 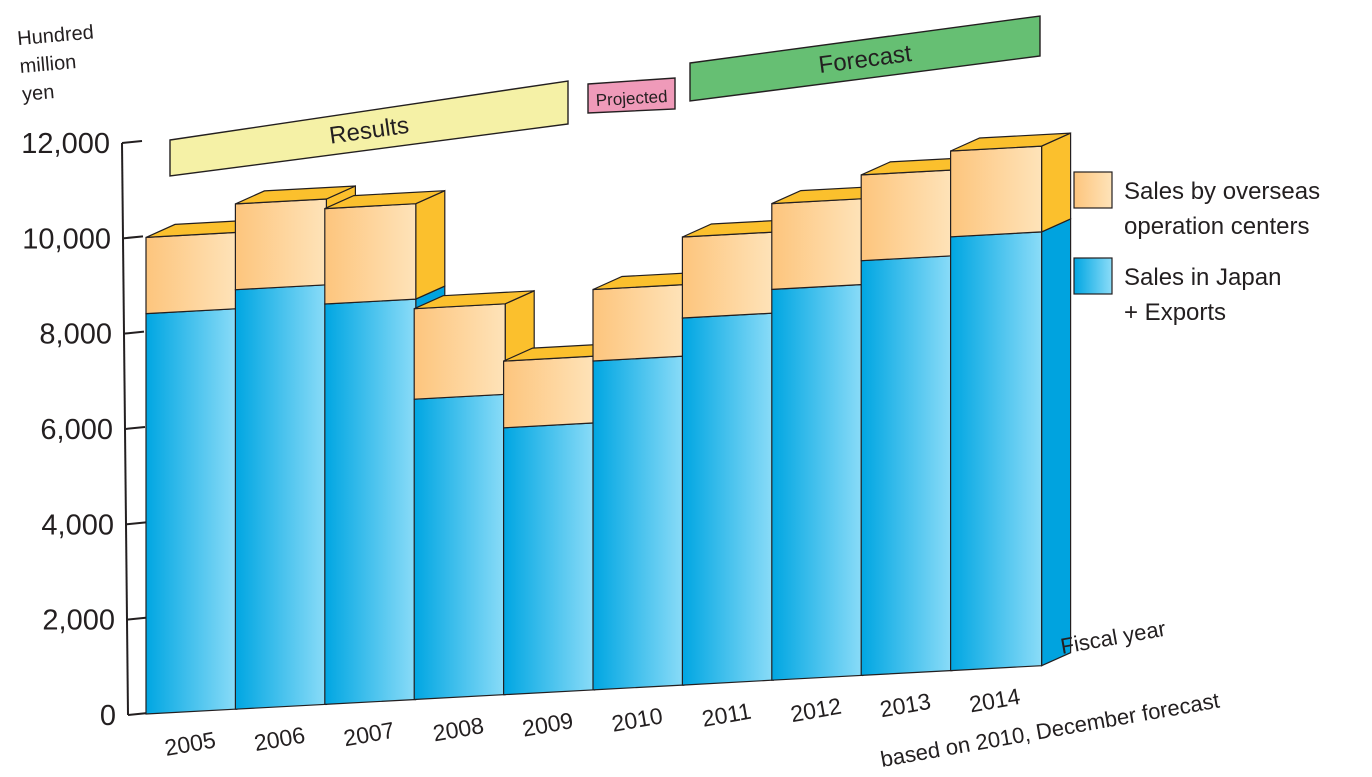 What do you see at coordinates (279, 739) in the screenshot?
I see `x-tick-label: 2006` at bounding box center [279, 739].